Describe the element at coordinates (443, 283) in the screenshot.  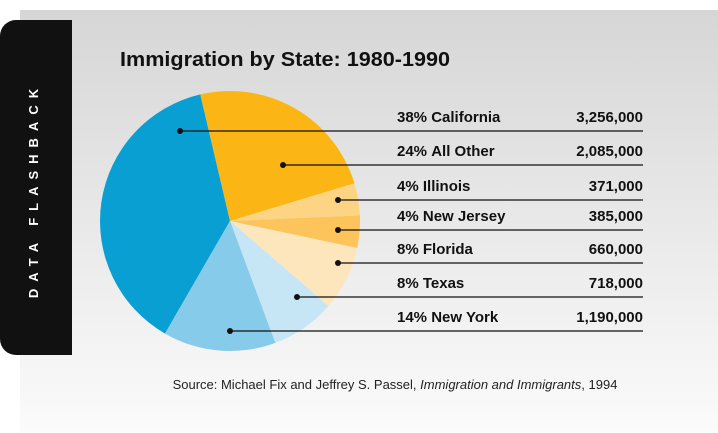
I see `legend-category: Texas` at that location.